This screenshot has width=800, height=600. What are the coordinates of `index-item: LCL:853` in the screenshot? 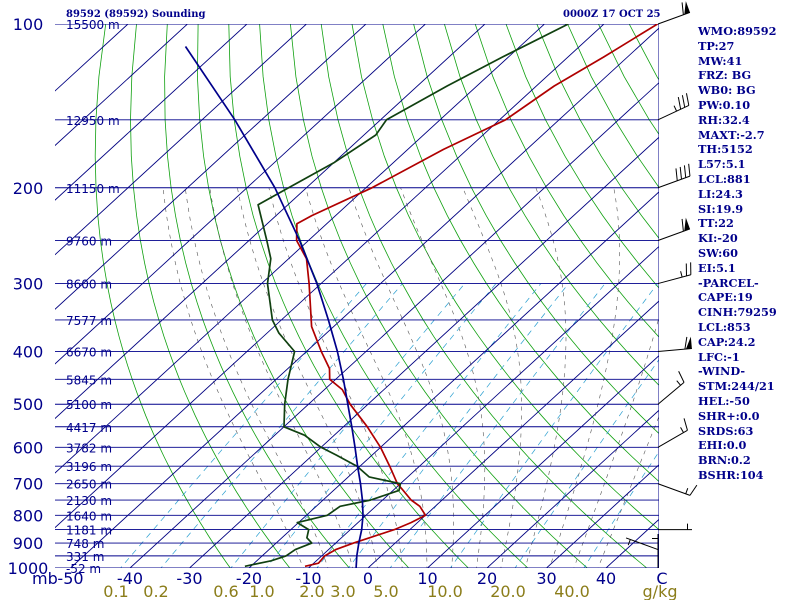 It's located at (724, 326).